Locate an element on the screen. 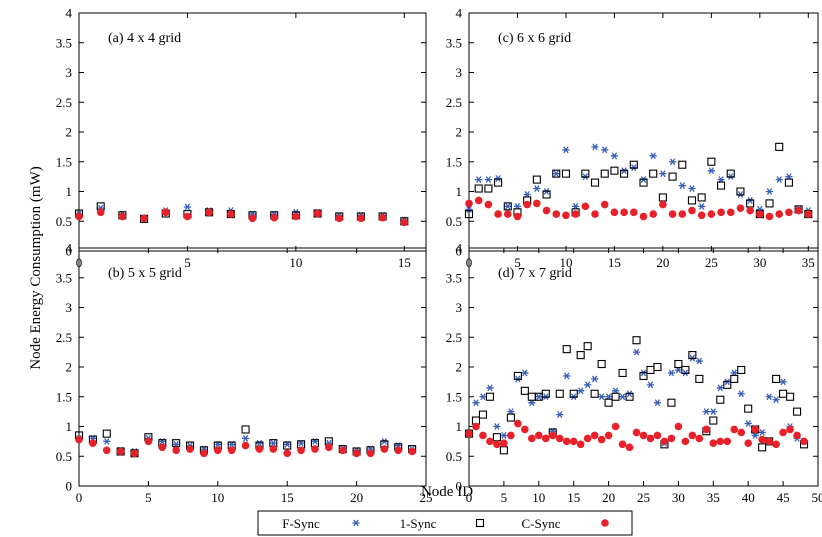 This screenshot has height=537, width=822. legend-label-1sync: 1-Sync is located at coordinates (418, 523).